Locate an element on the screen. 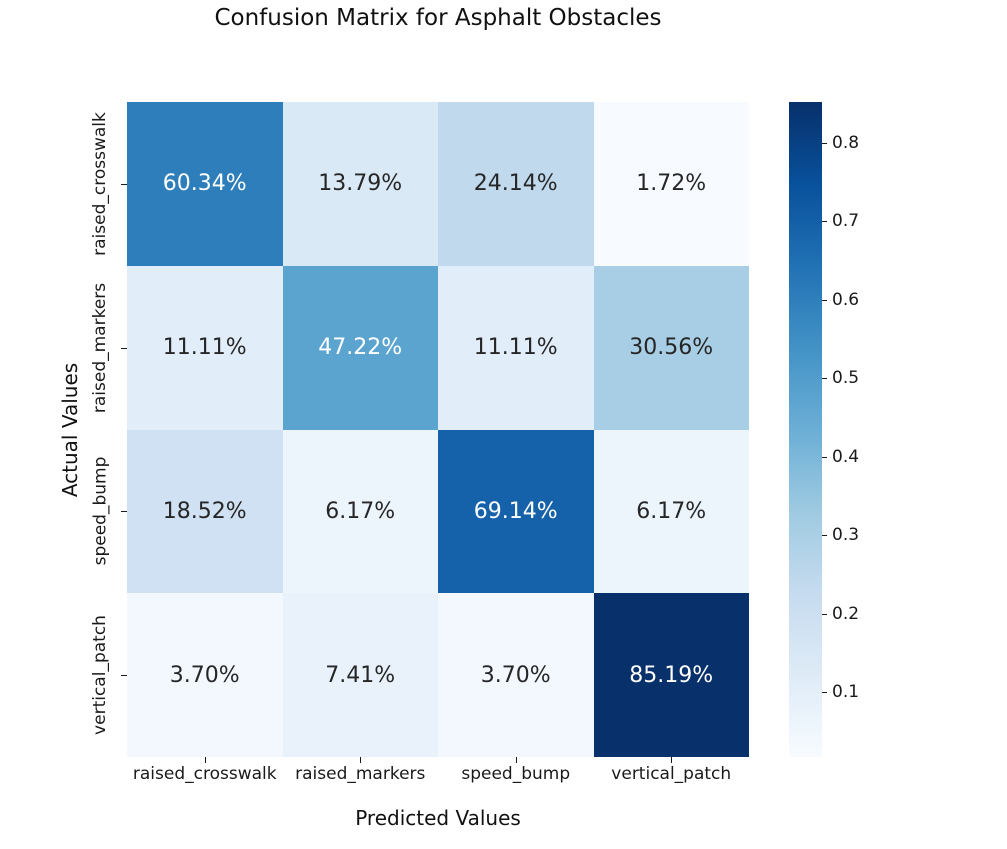 The image size is (1007, 849). y-tick-label-speed_bump: speed_bump is located at coordinates (100, 512).